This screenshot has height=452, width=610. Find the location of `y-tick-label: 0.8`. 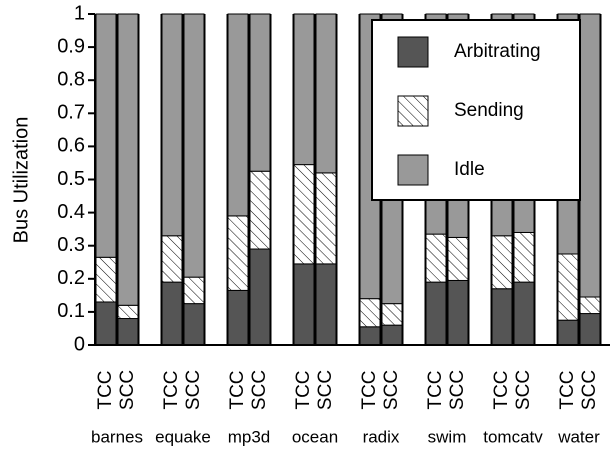

y-tick-label: 0.8 is located at coordinates (71, 79).